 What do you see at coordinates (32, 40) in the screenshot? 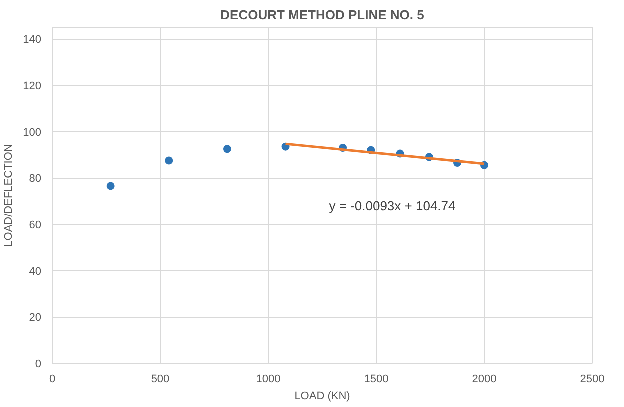
I see `y-tick-label: 140` at bounding box center [32, 40].